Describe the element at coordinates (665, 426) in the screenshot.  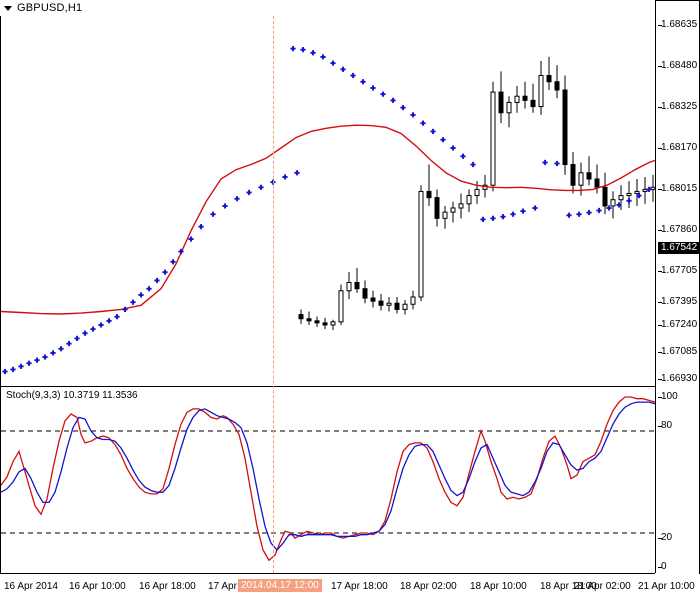
I see `stochastic-scale-label: 80` at that location.